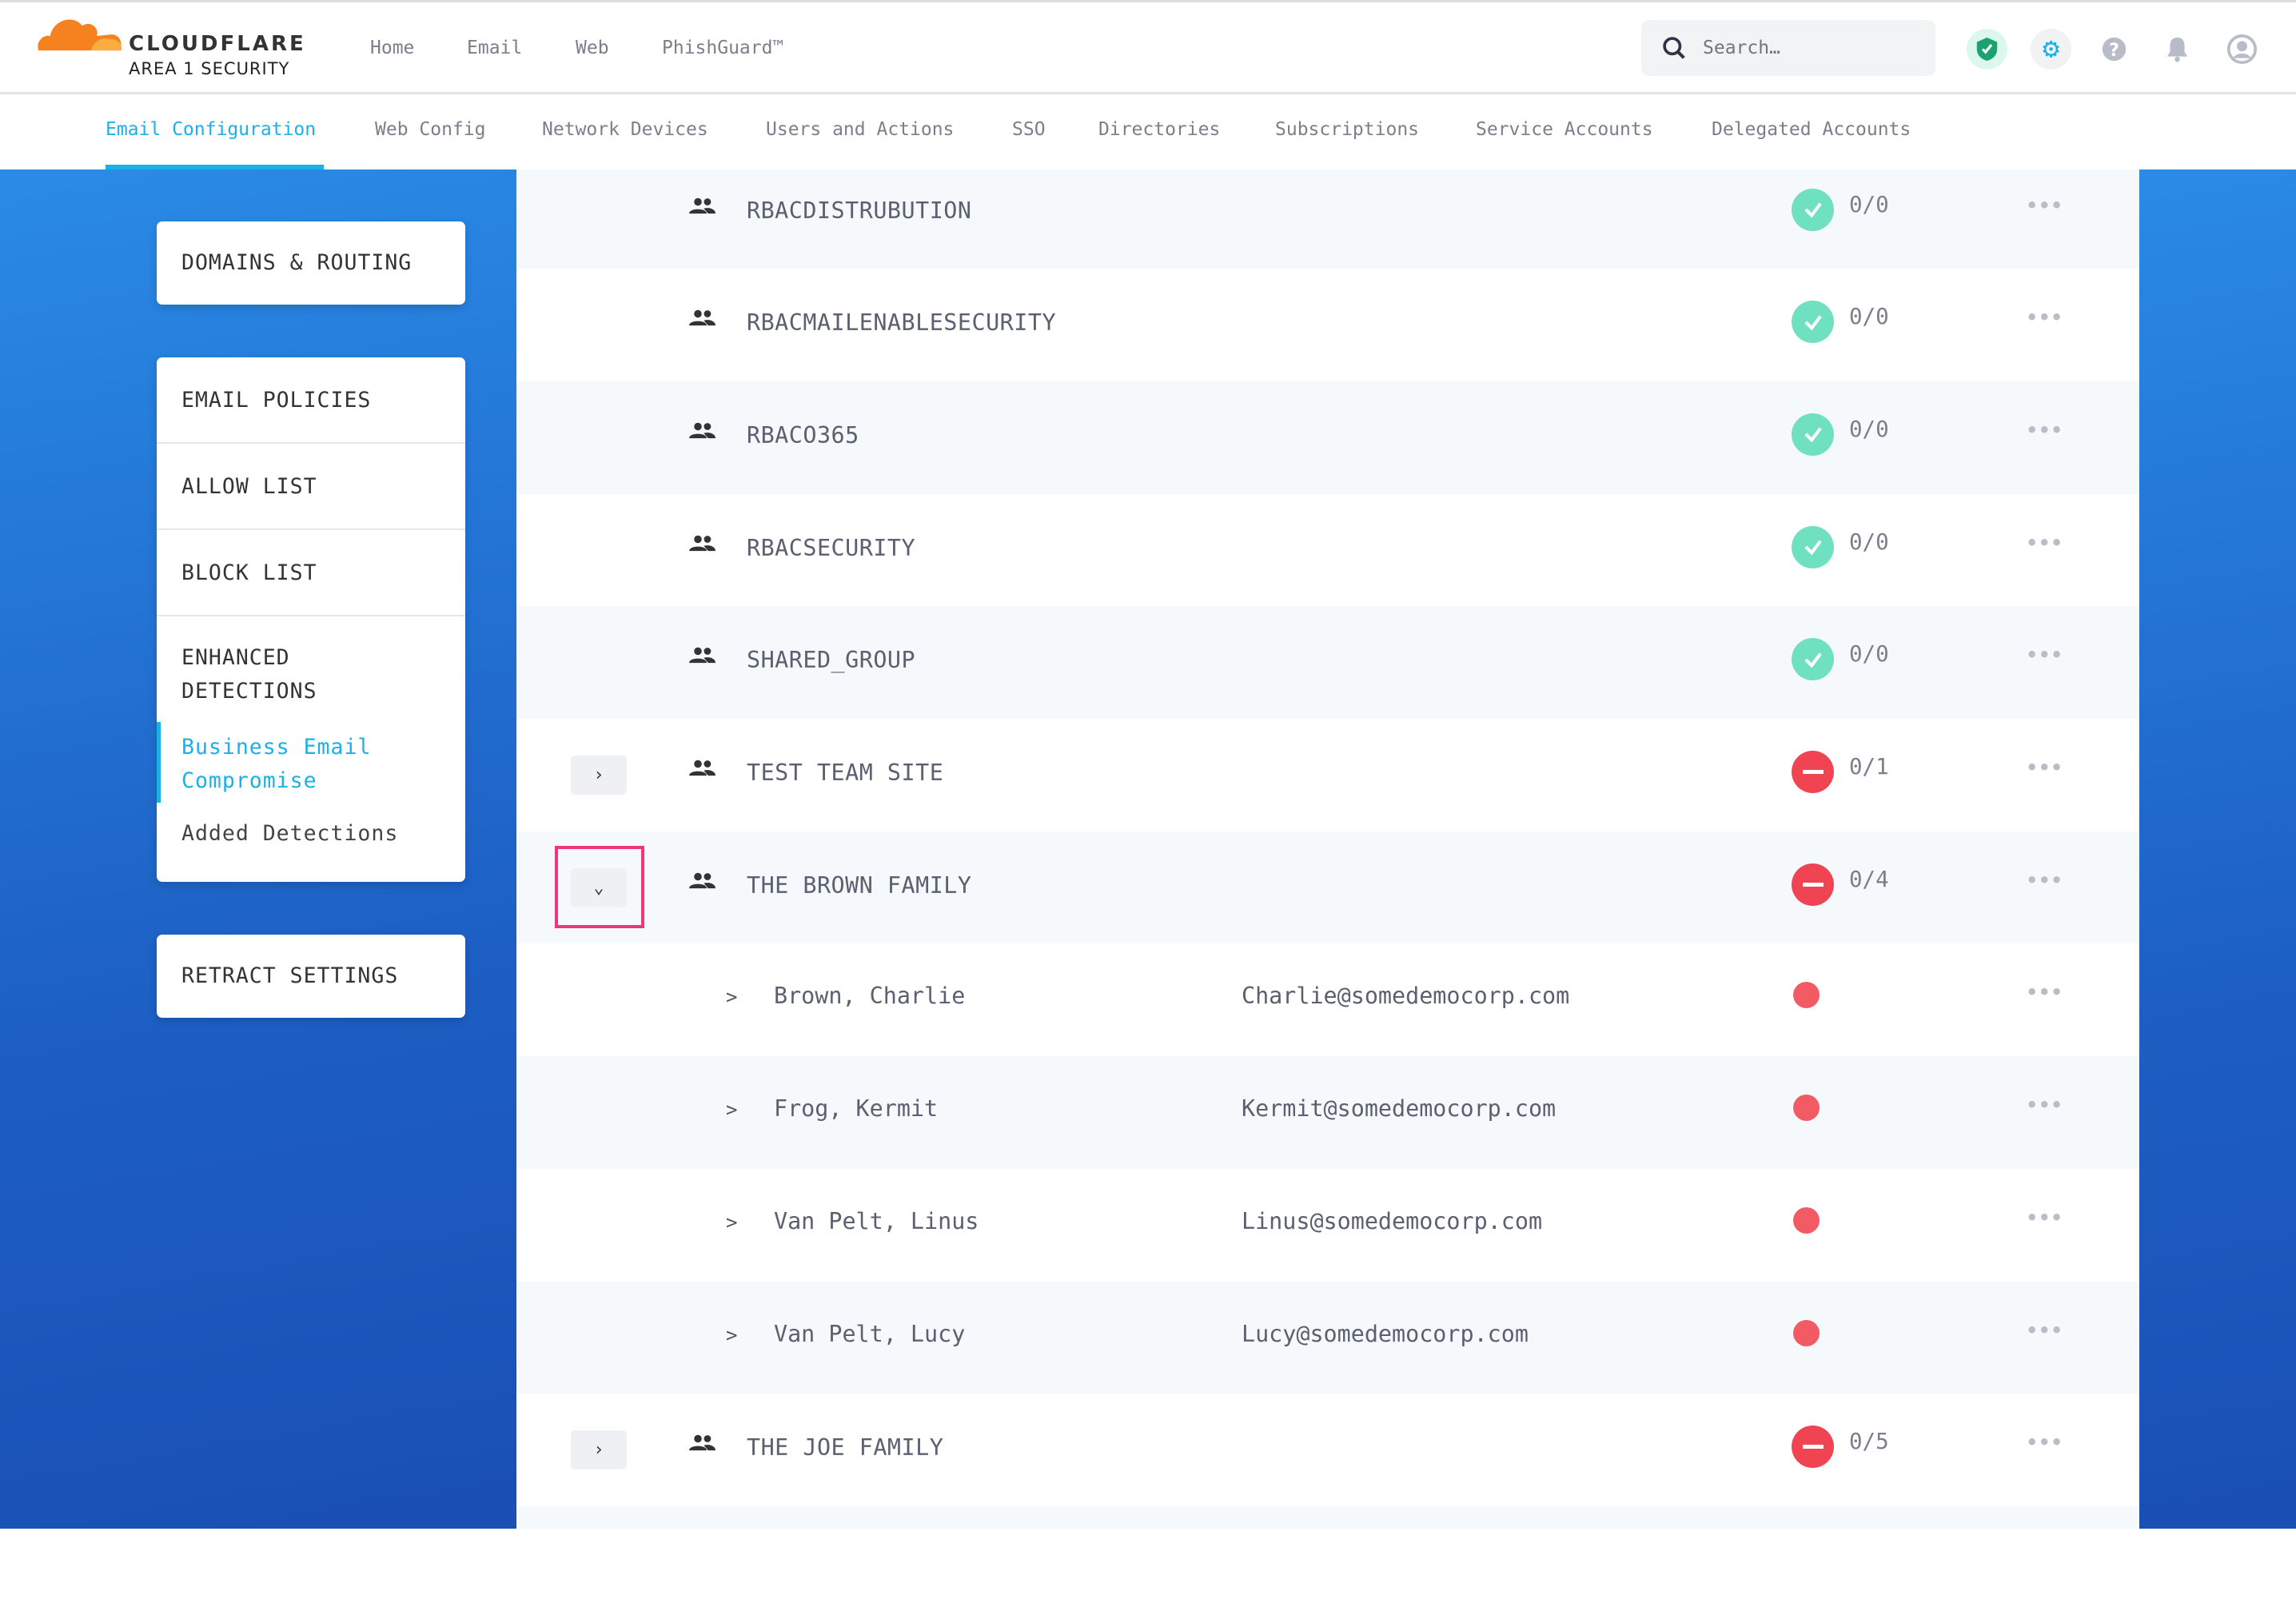 Image resolution: width=2296 pixels, height=1619 pixels. Describe the element at coordinates (1399, 1109) in the screenshot. I see `member-email: Kermit@somedemocorp.com` at that location.